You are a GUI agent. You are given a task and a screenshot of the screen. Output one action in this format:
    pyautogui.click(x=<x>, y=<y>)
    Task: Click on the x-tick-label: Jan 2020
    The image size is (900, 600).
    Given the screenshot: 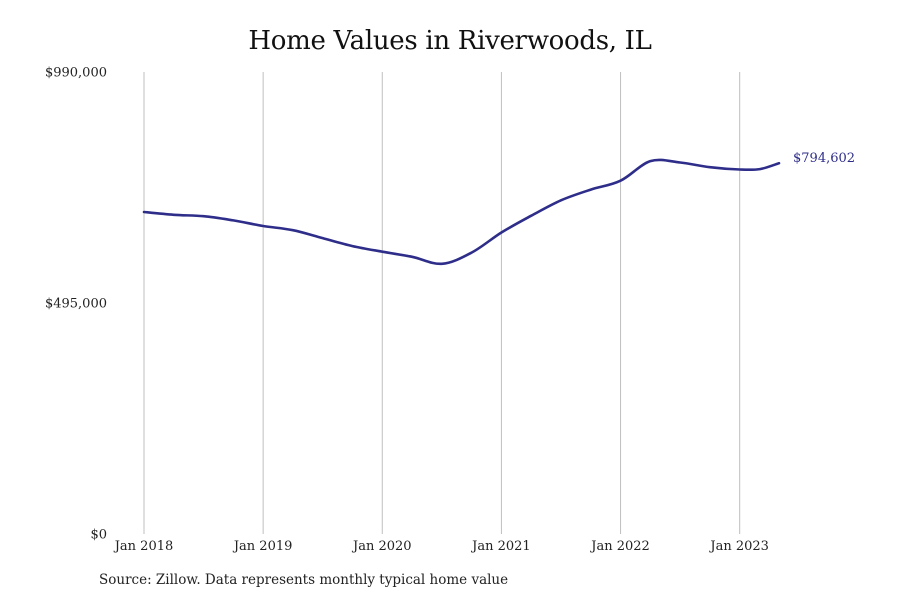 What is the action you would take?
    pyautogui.click(x=381, y=546)
    